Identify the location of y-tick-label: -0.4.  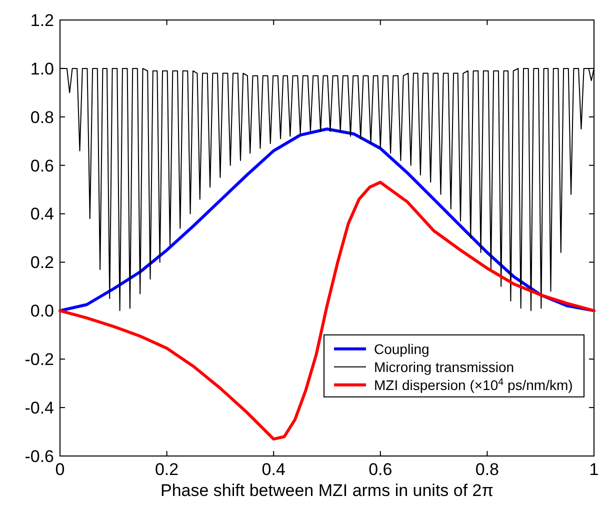
(39, 408).